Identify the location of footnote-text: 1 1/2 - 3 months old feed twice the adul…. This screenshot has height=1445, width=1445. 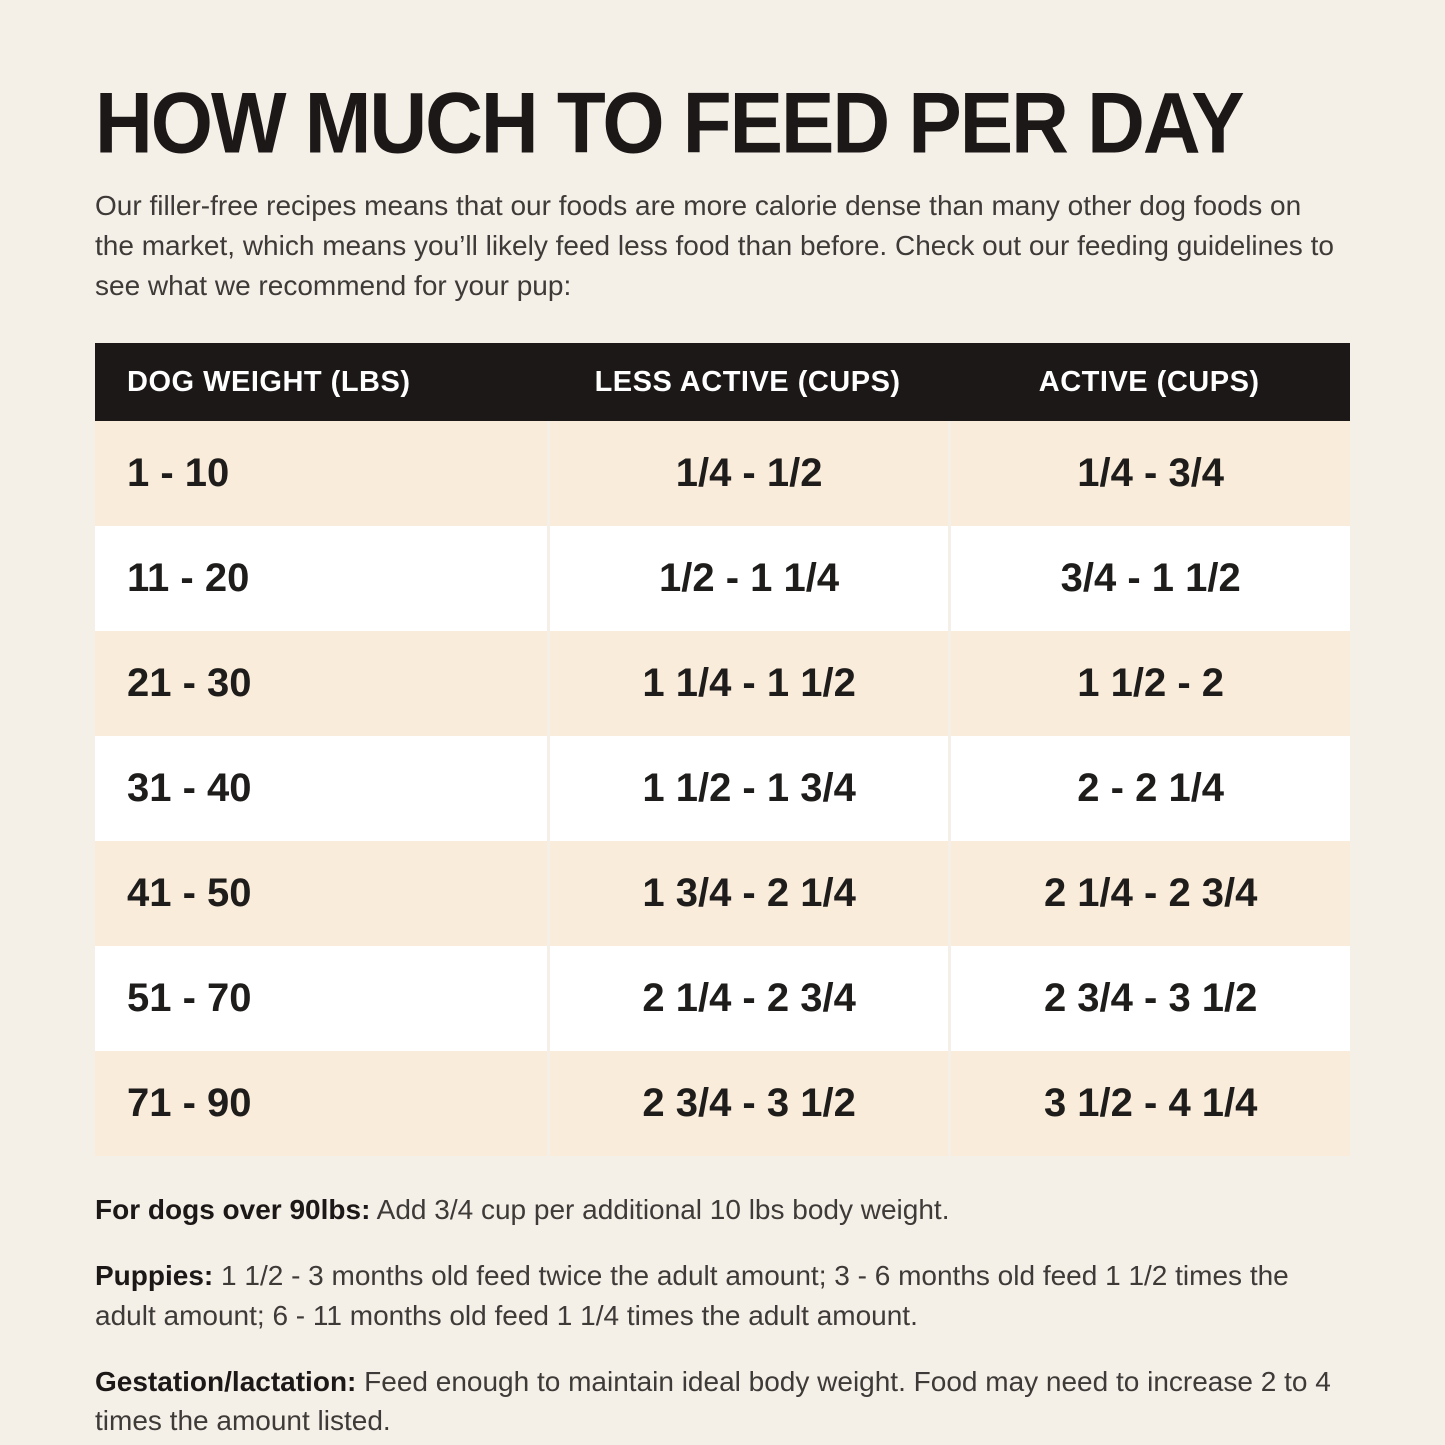
(692, 1295).